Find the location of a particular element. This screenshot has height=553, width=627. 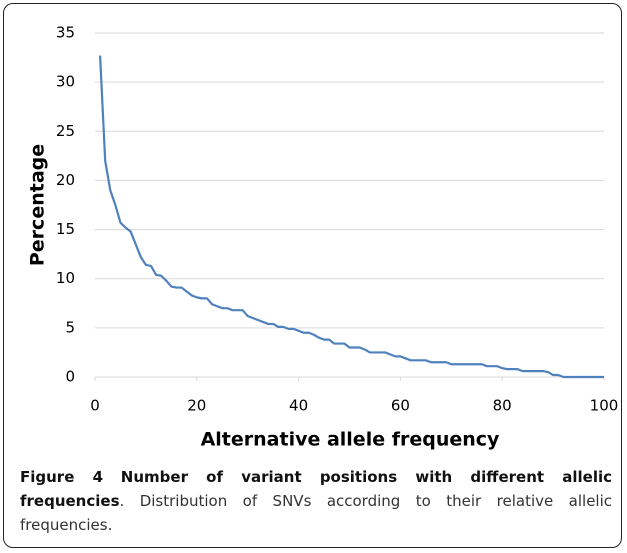

y-tick-label: 35 is located at coordinates (65, 33).